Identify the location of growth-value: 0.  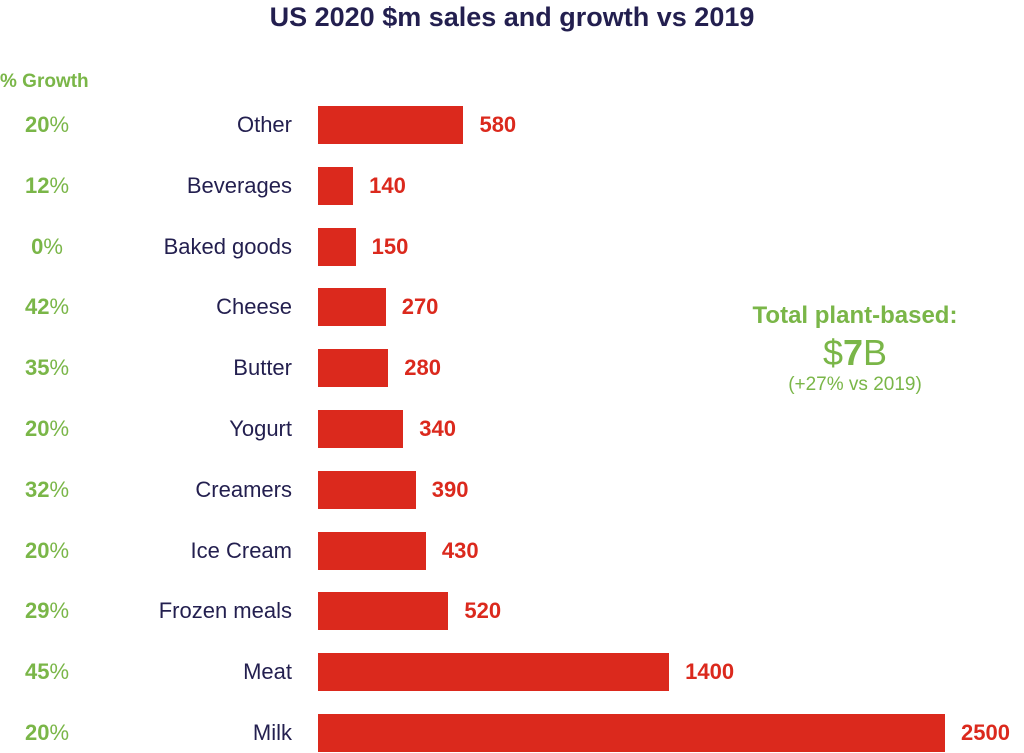
(37, 246).